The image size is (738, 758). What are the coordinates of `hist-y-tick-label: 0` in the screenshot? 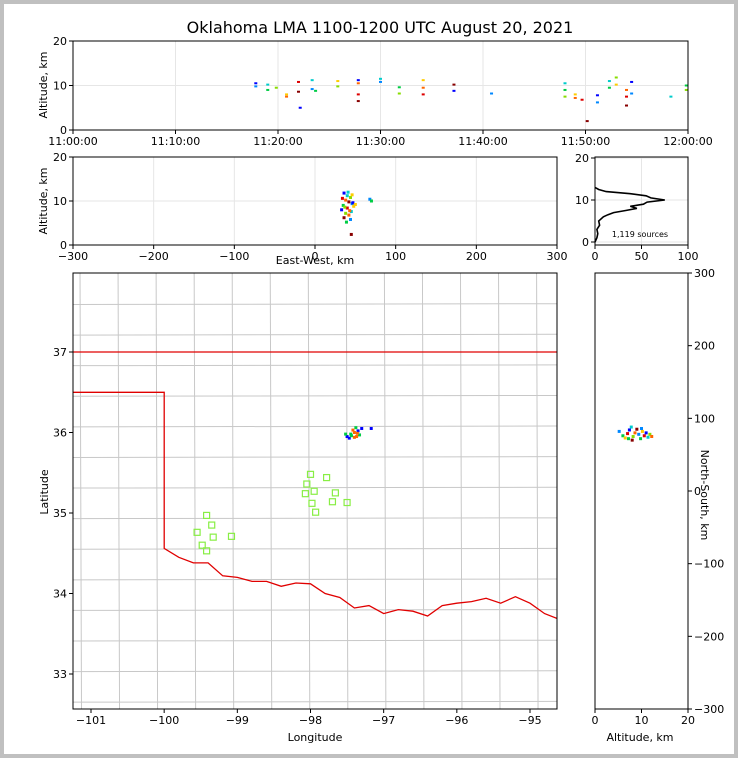 It's located at (585, 242).